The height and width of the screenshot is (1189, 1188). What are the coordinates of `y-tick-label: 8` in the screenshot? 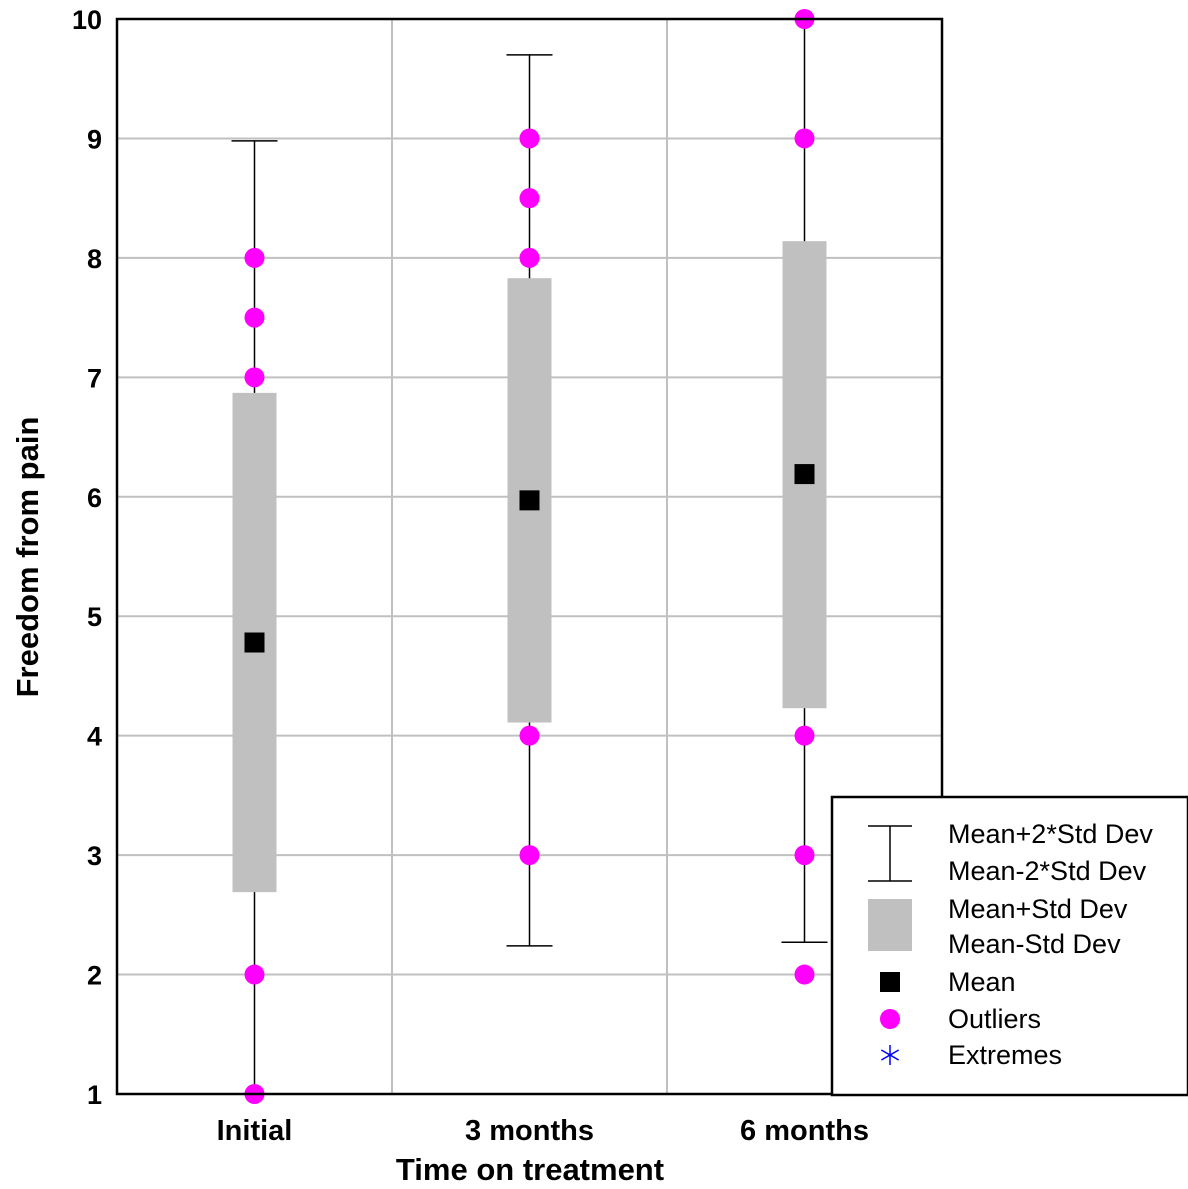 It's located at (94, 259).